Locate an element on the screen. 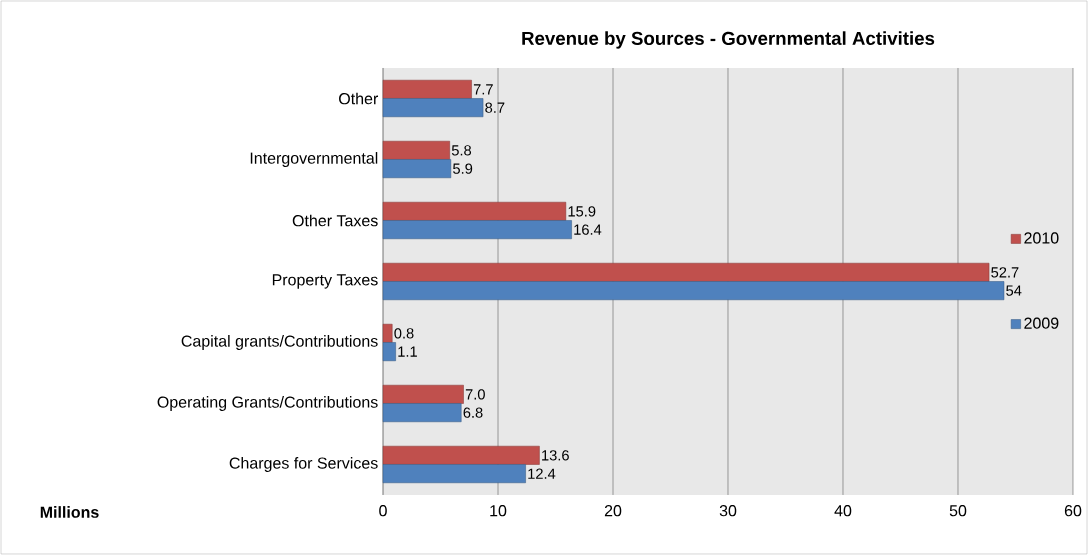  legend-label: 2009 is located at coordinates (1041, 323).